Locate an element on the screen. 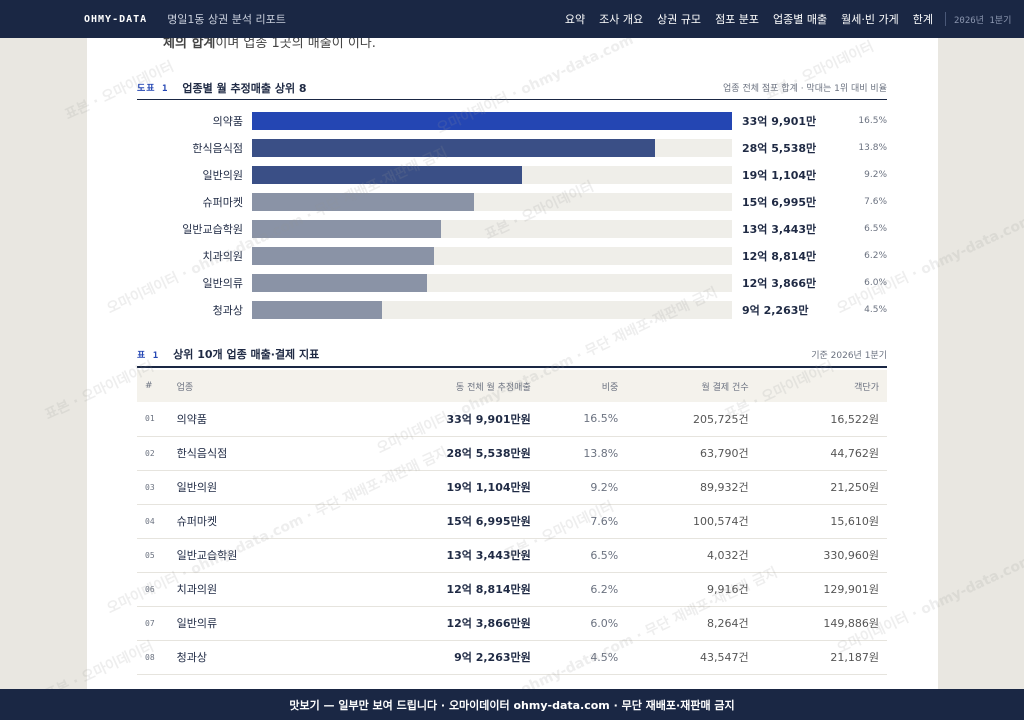  payment-count: 89,932건 is located at coordinates (691, 487).